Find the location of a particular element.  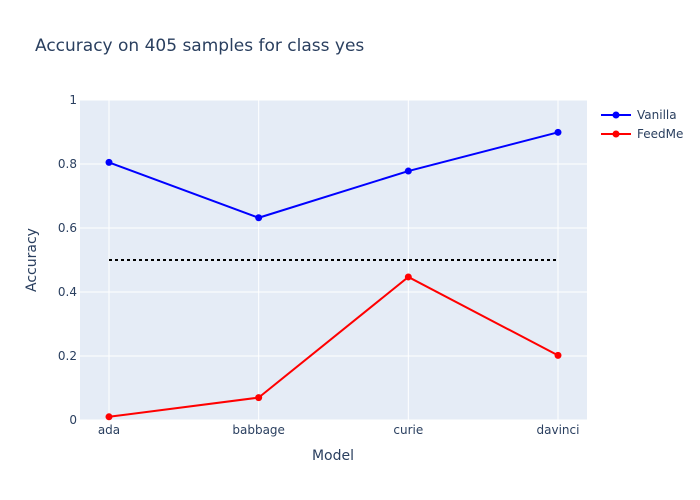

data-point-vanilla-babbage is located at coordinates (259, 218).